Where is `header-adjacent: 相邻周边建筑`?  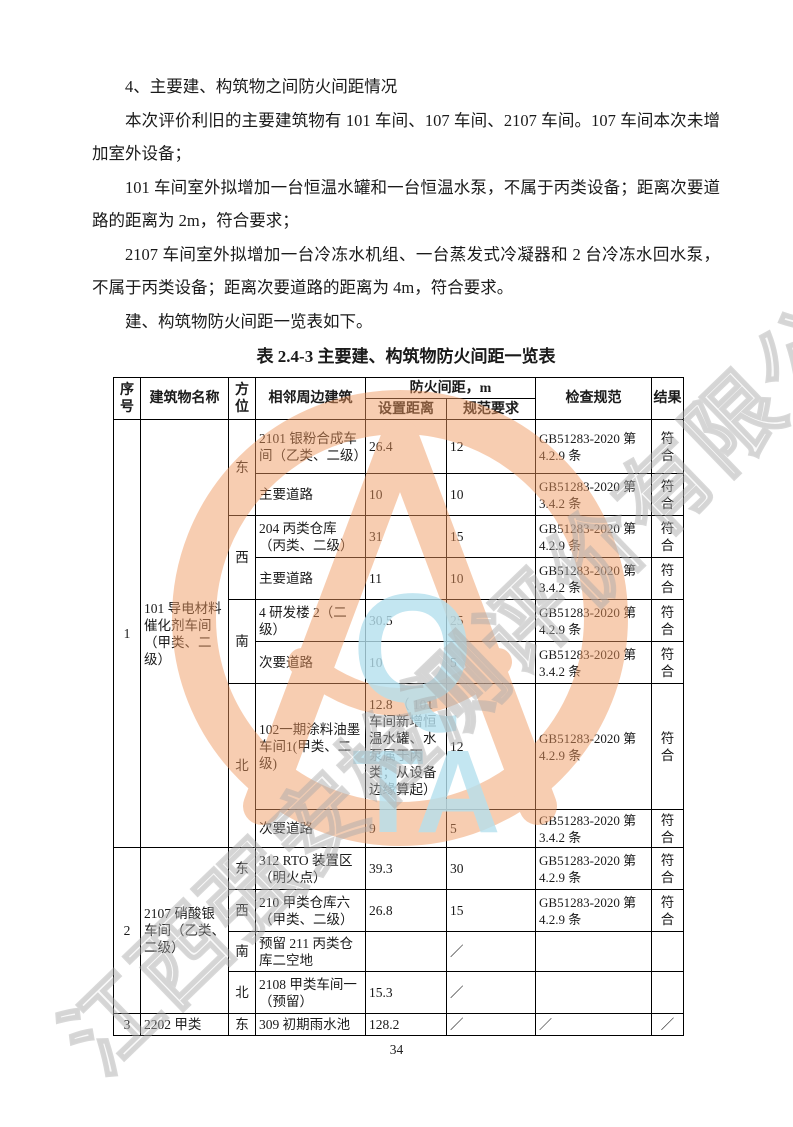 header-adjacent: 相邻周边建筑 is located at coordinates (310, 398).